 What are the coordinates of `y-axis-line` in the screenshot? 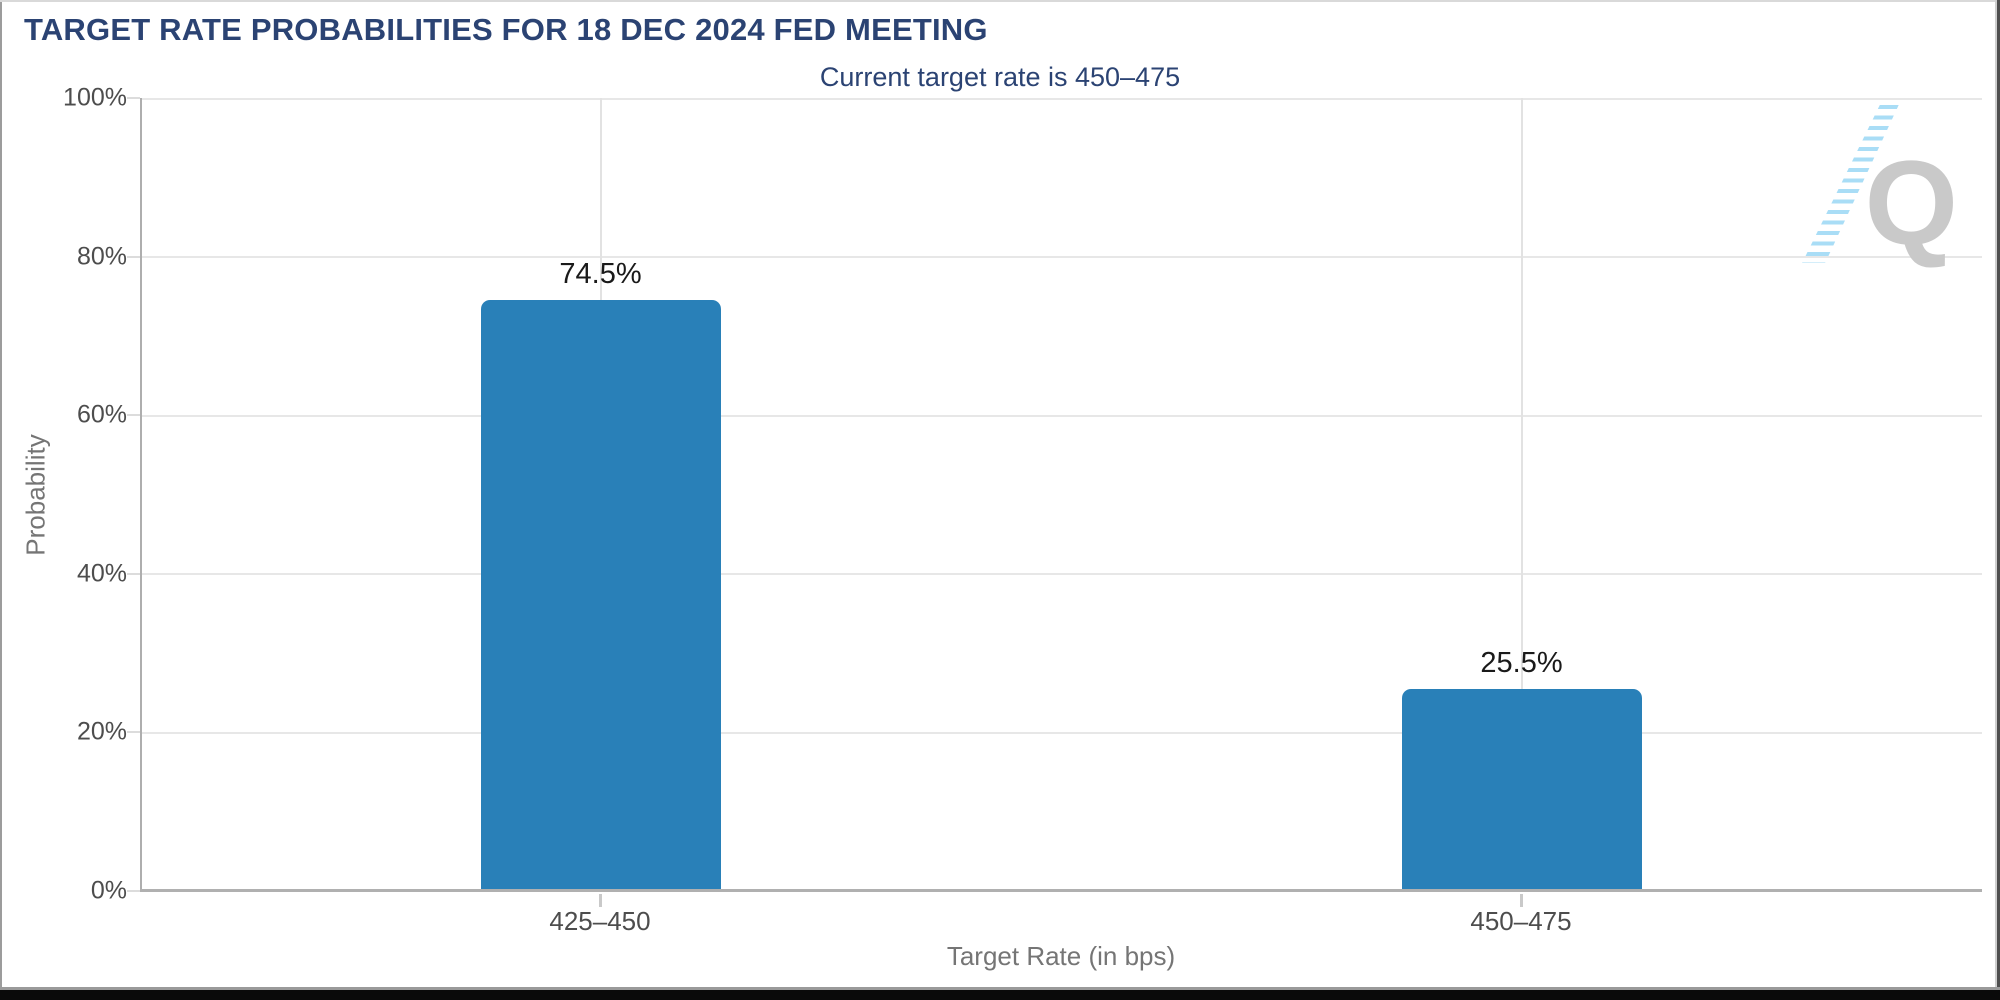 It's located at (141, 494).